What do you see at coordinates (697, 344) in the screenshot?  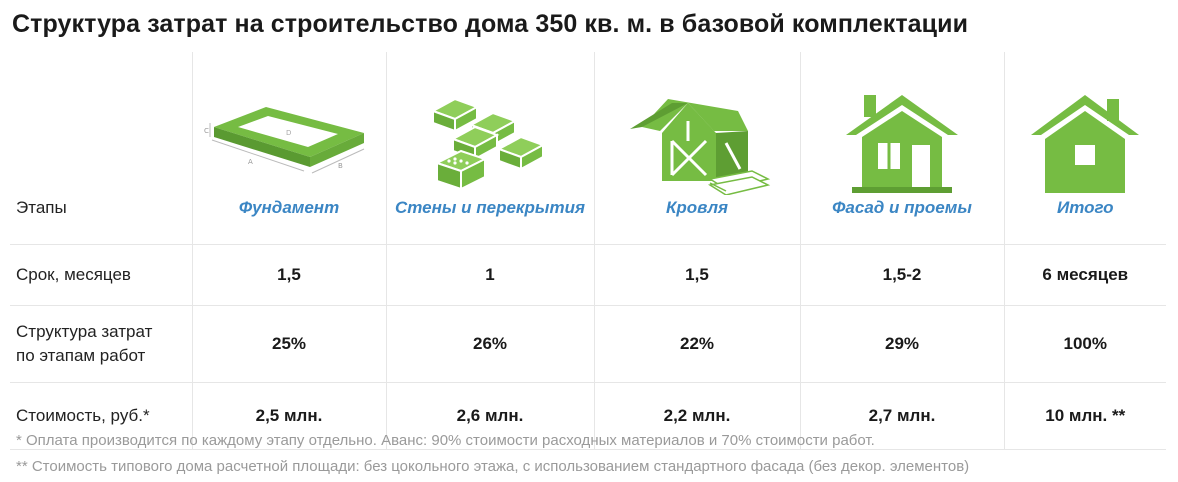 I see `table-cell: 22%` at bounding box center [697, 344].